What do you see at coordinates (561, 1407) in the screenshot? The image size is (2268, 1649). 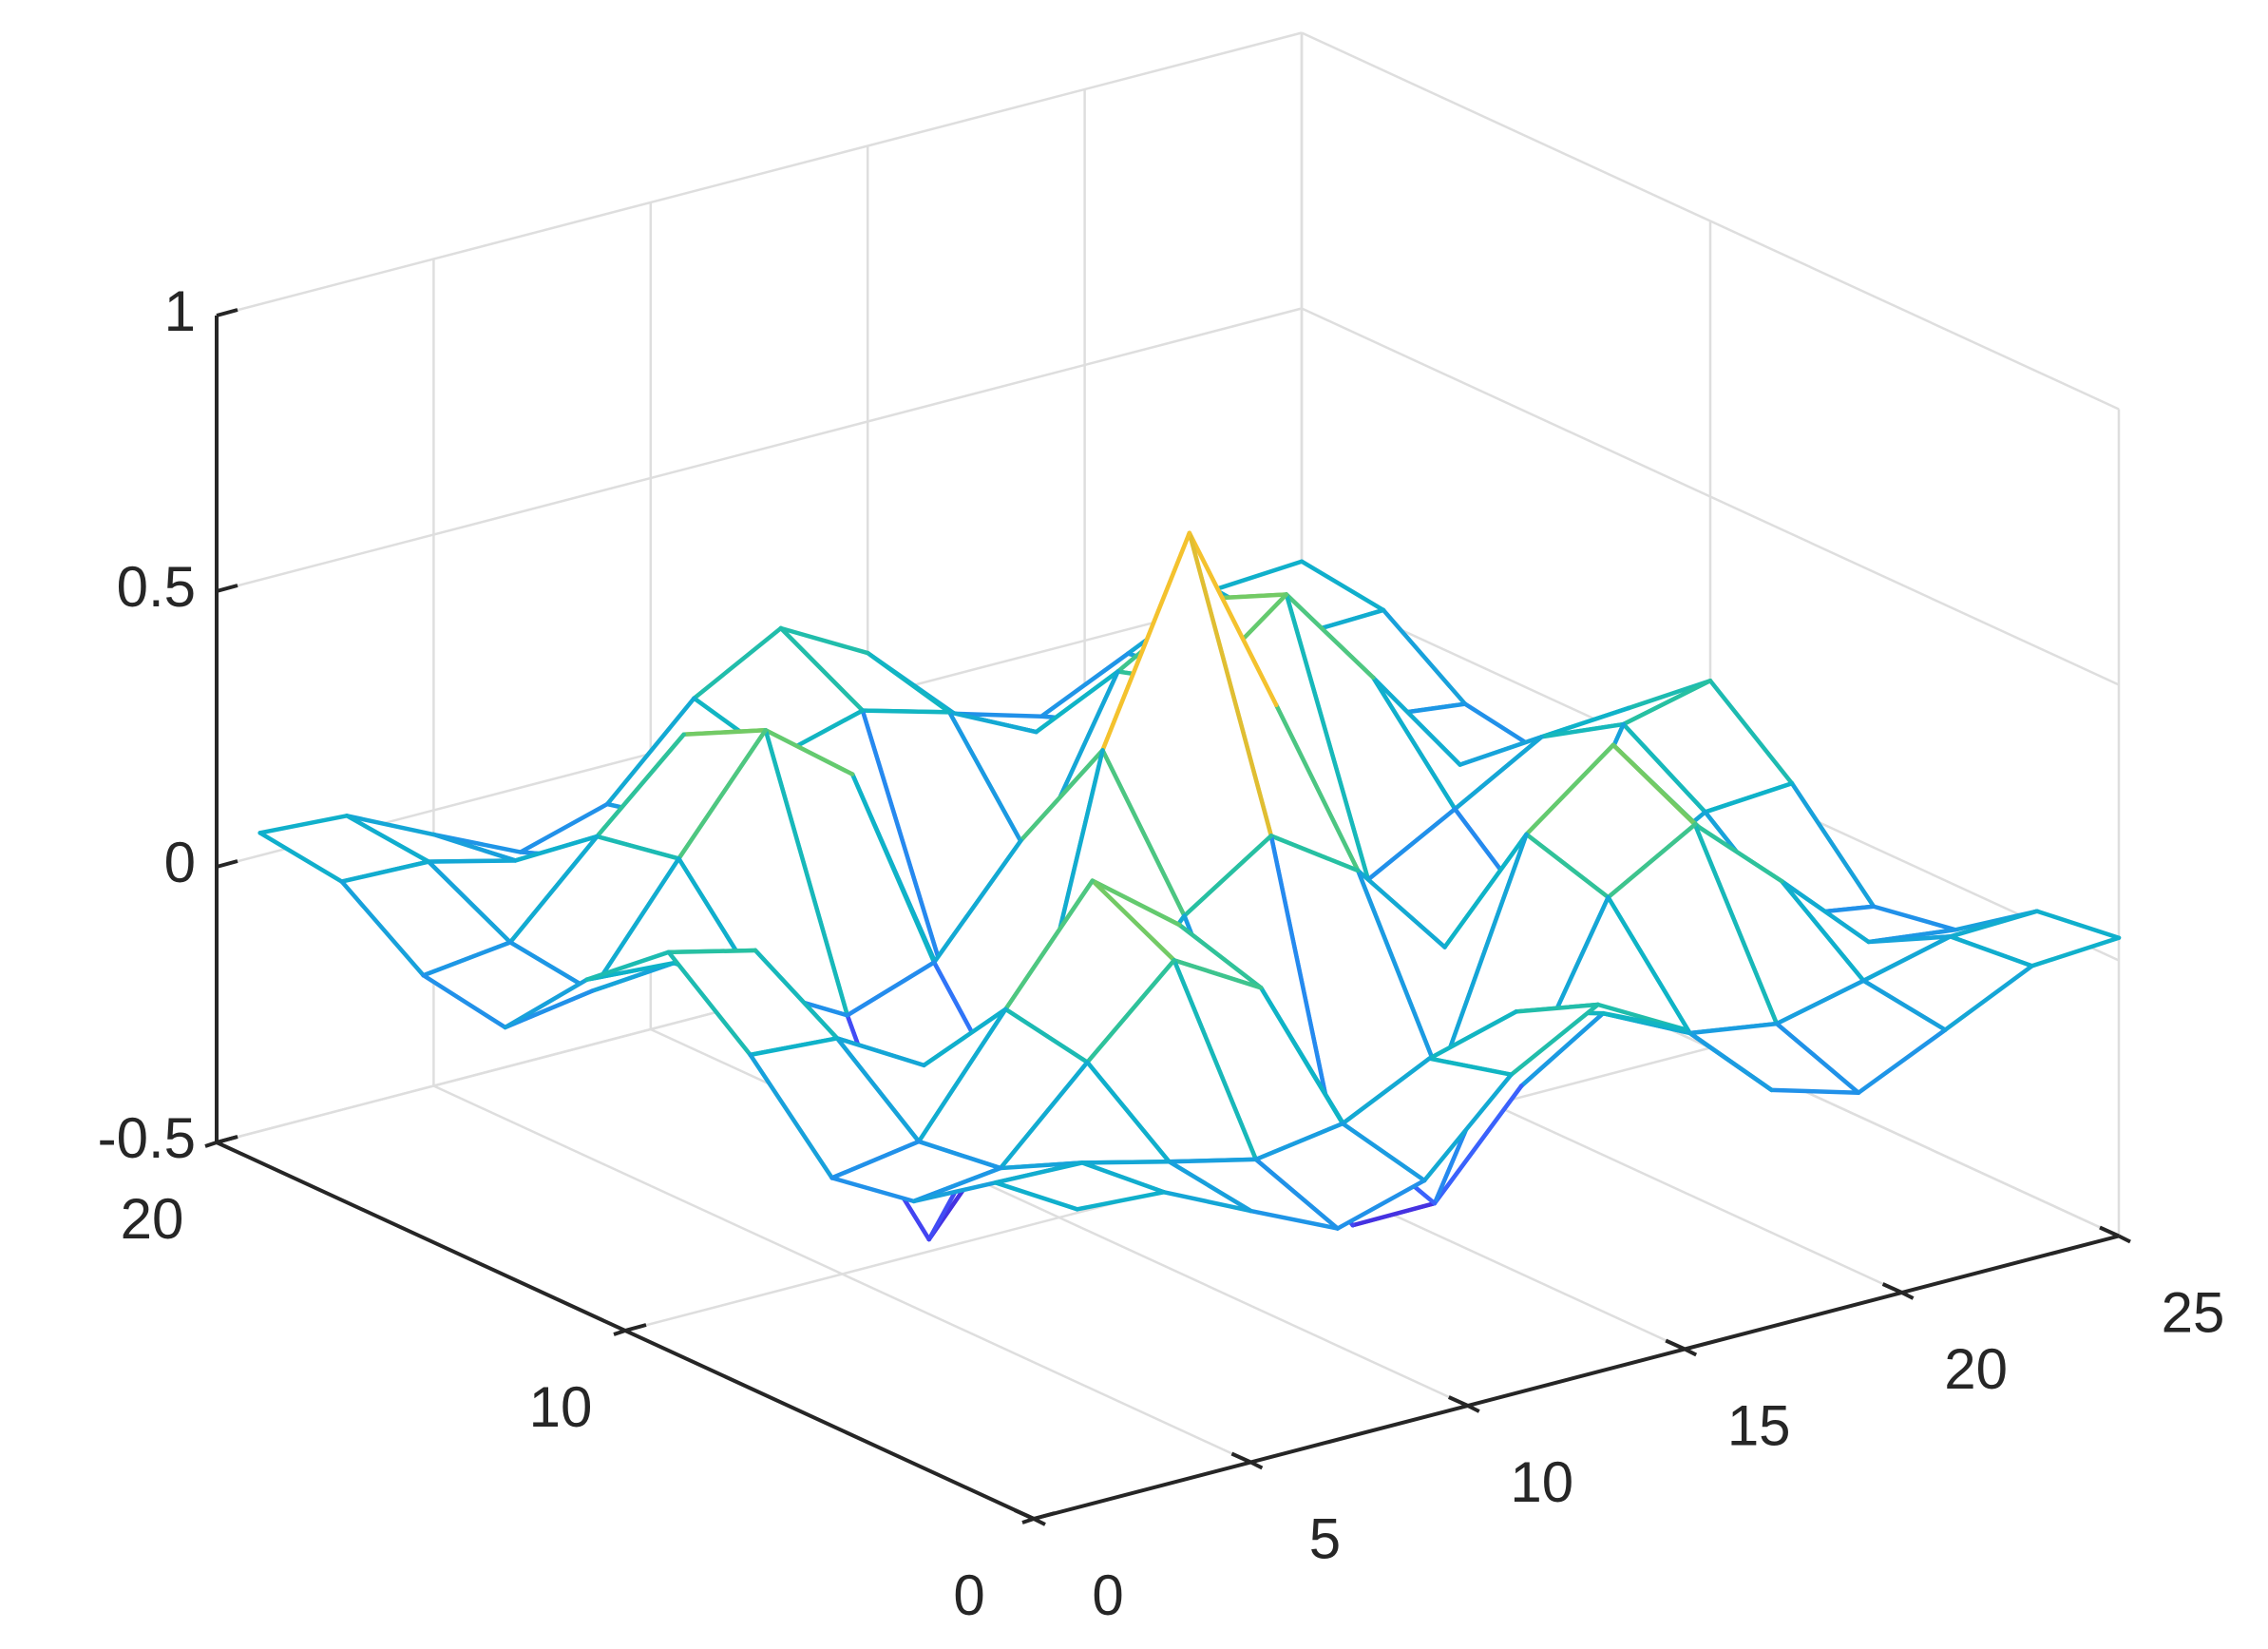 I see `y-tick-label: 10` at bounding box center [561, 1407].